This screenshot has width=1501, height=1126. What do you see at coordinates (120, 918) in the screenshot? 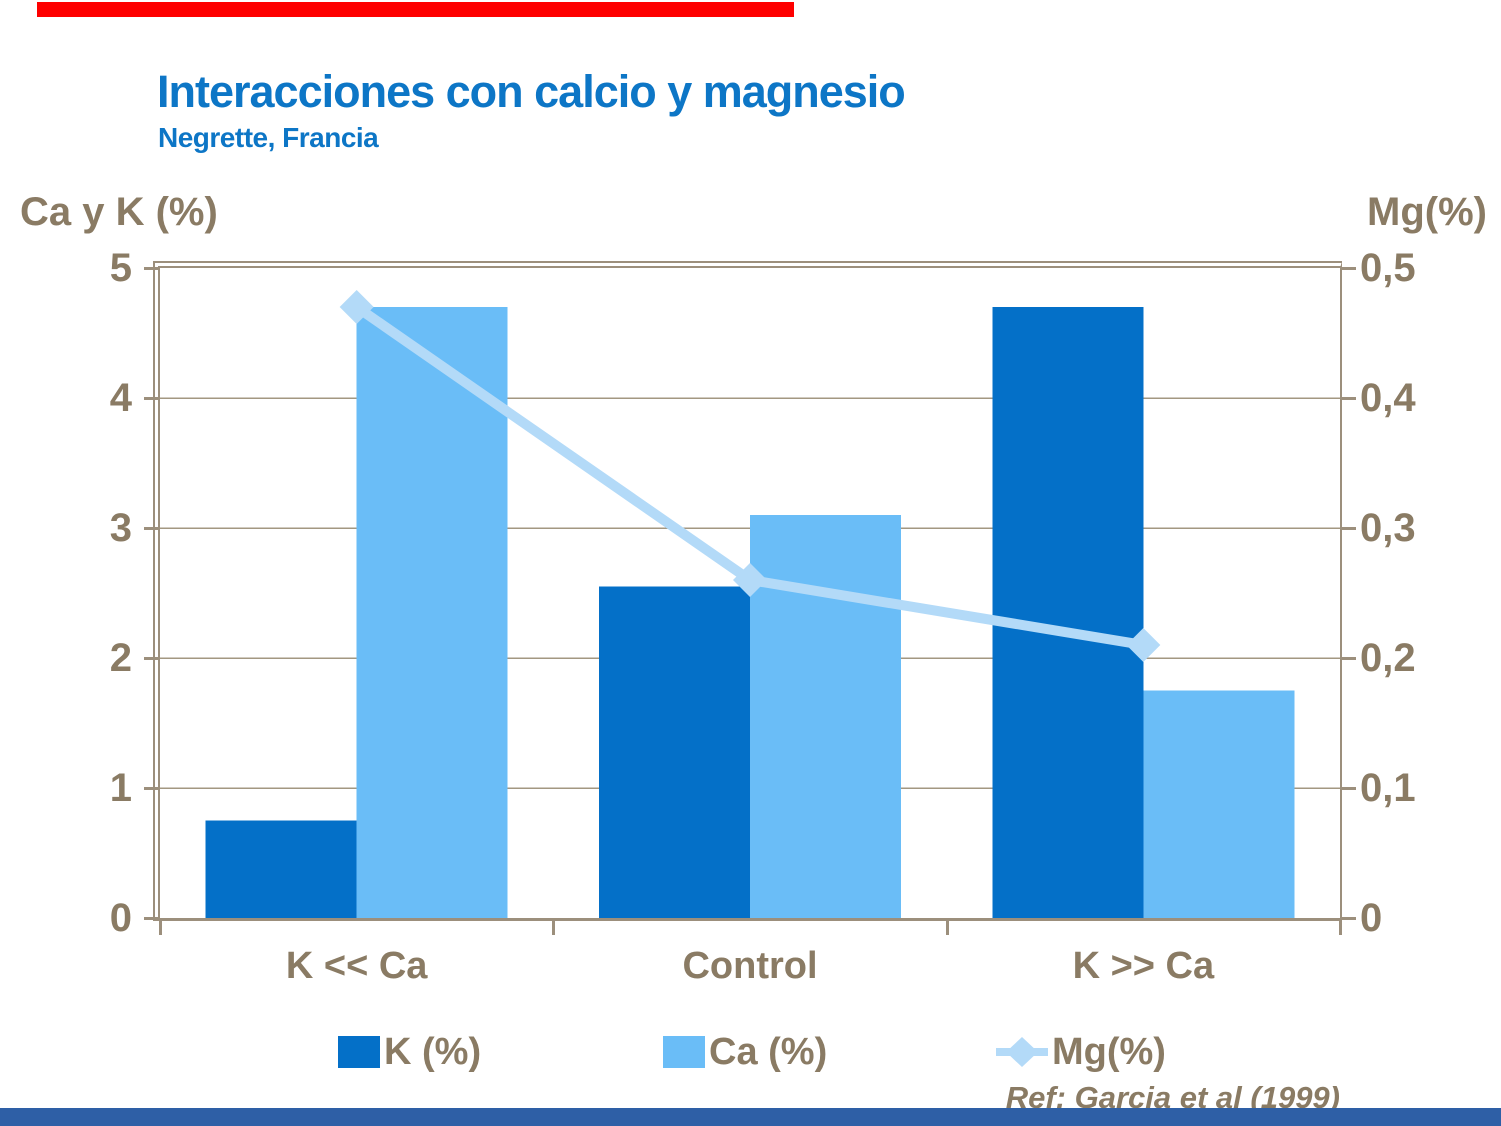
I see `y-axis-left-tick-label: 0` at bounding box center [120, 918].